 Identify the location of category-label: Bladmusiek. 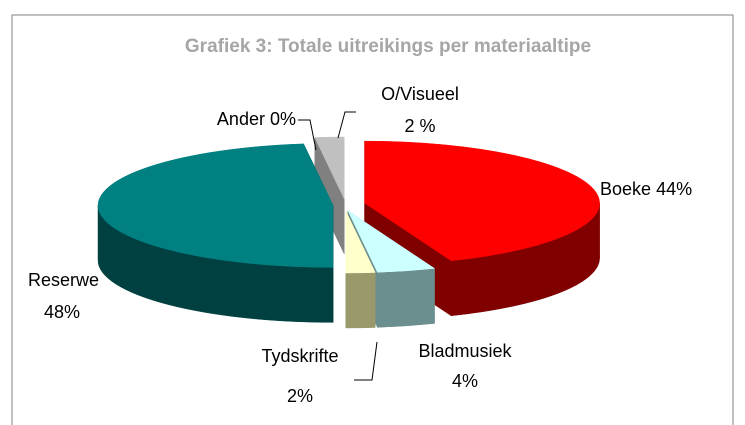
(465, 351).